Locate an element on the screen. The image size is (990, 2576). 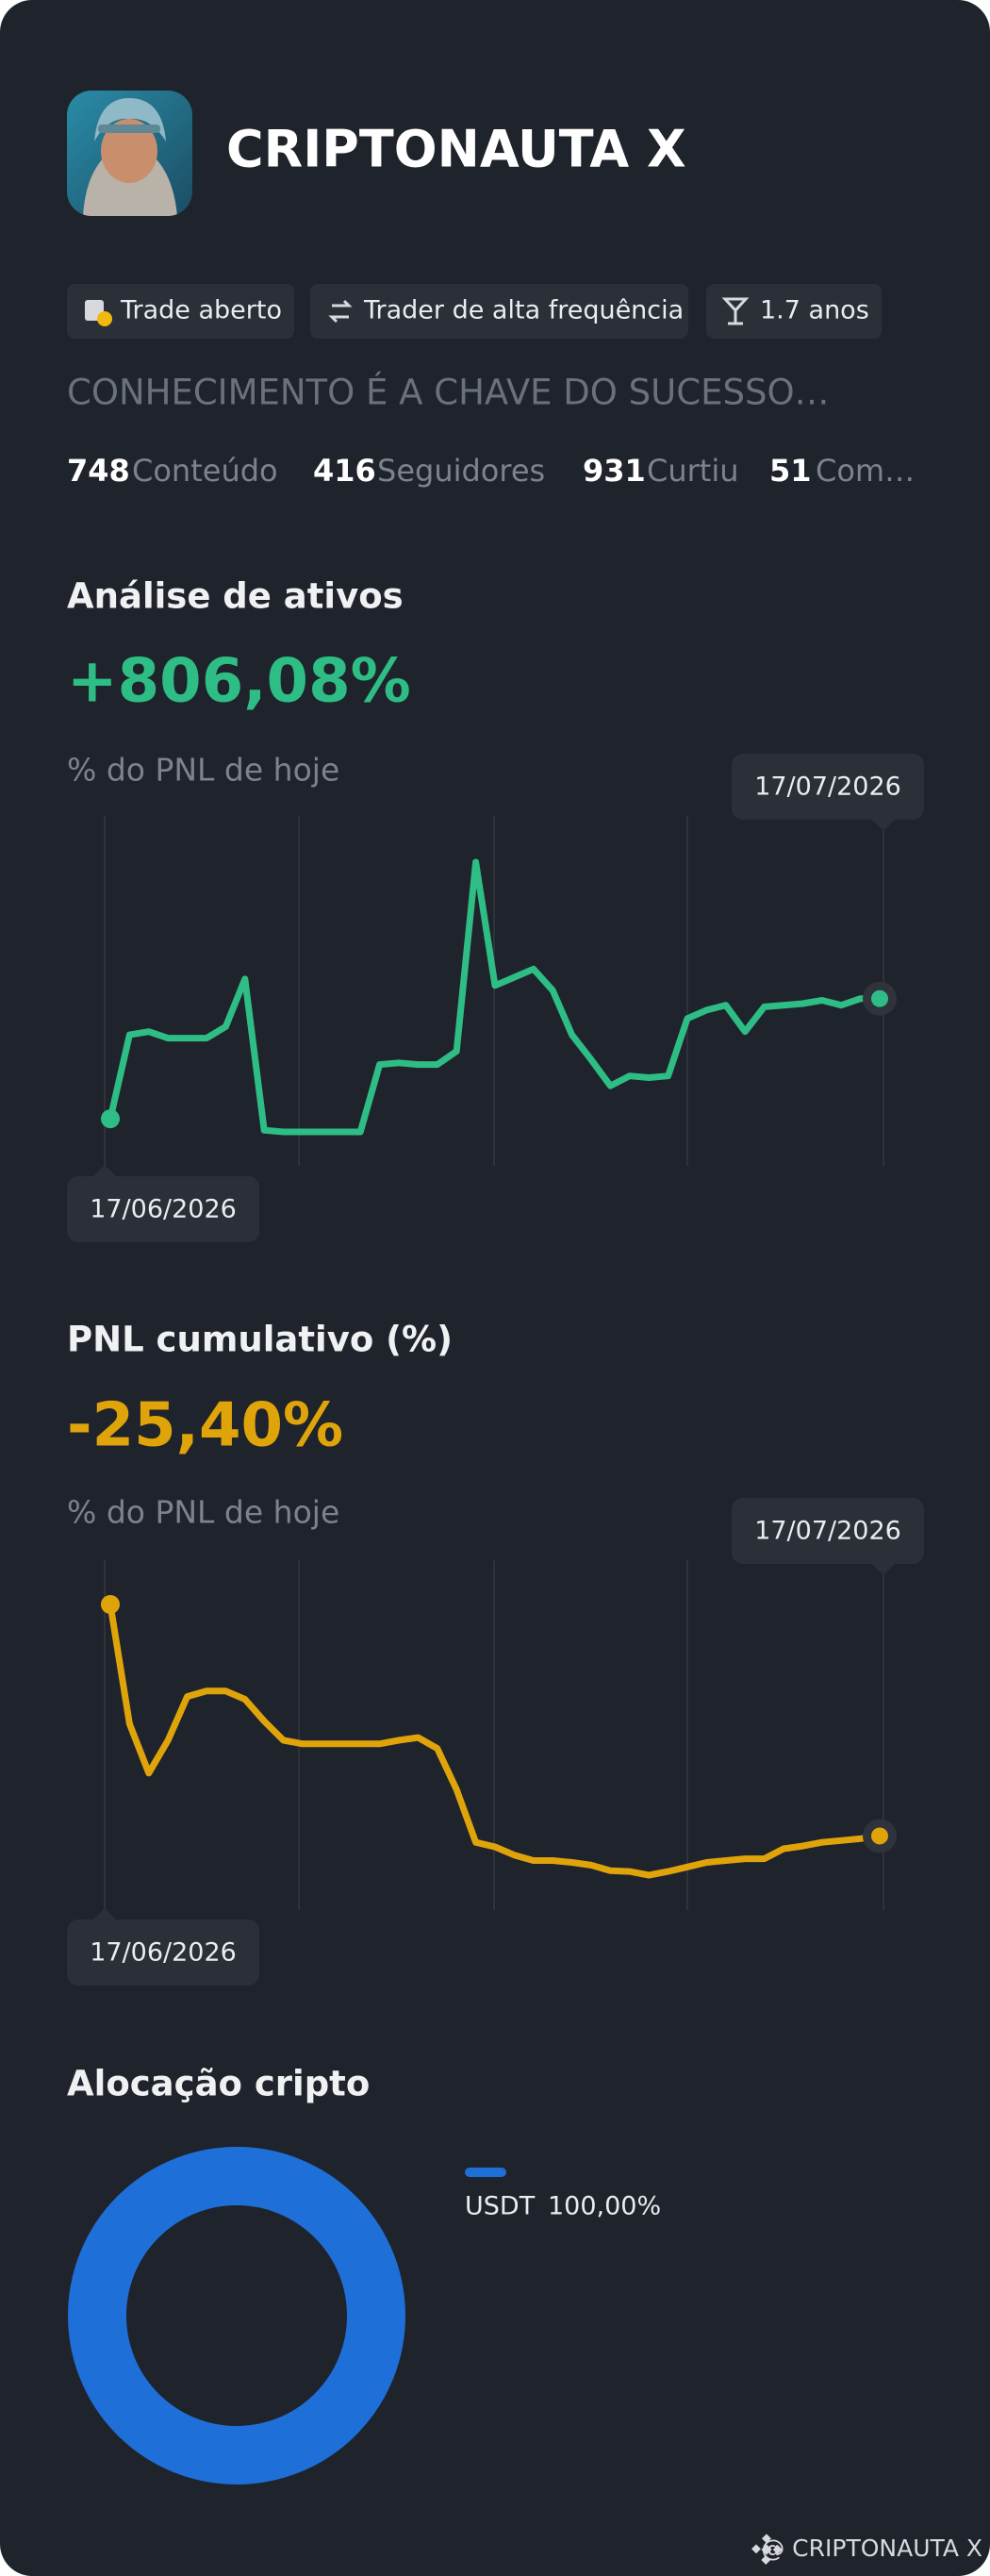
section-title: Alocação cripto is located at coordinates (218, 2084).